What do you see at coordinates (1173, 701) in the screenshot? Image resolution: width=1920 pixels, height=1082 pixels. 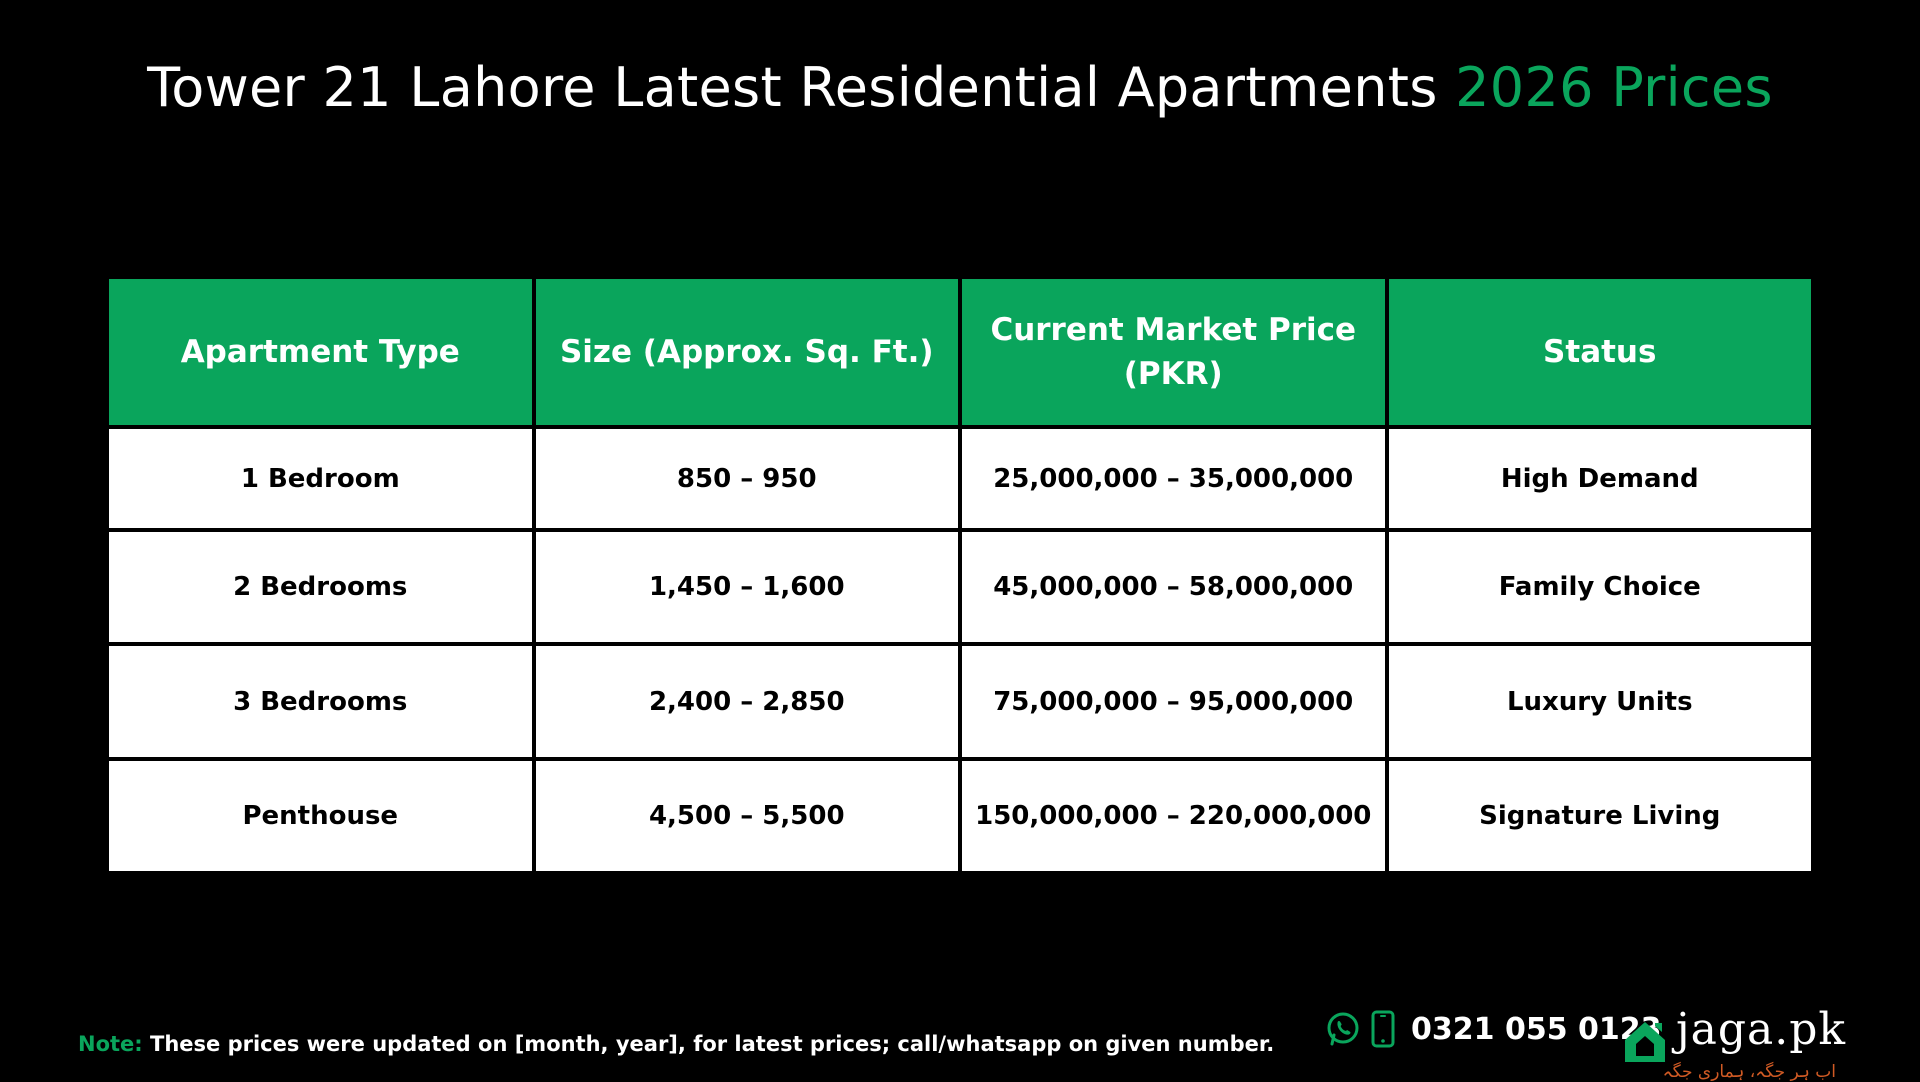 I see `cell-price: 75,000,000 – 95,000,000` at bounding box center [1173, 701].